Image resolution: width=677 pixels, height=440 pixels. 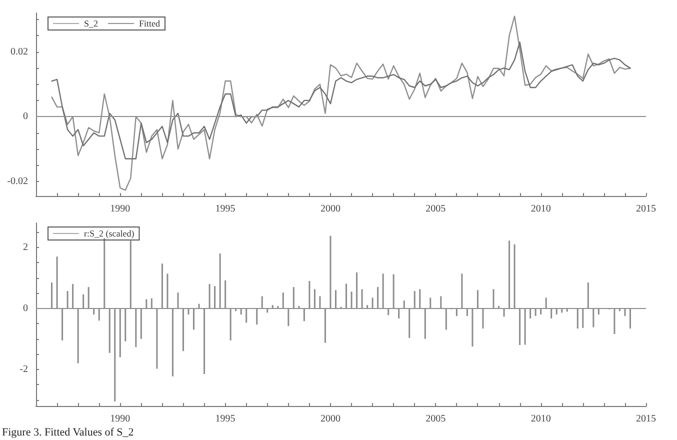 I want to click on legend-label: r:S_2 (scaled), so click(x=109, y=233).